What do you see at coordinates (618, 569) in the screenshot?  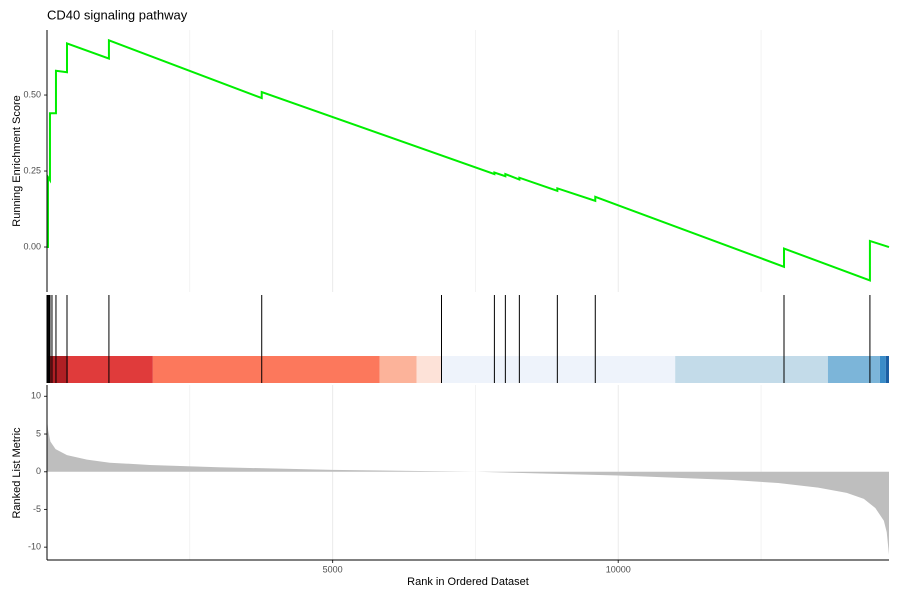 I see `x-tick-label: 10000` at bounding box center [618, 569].